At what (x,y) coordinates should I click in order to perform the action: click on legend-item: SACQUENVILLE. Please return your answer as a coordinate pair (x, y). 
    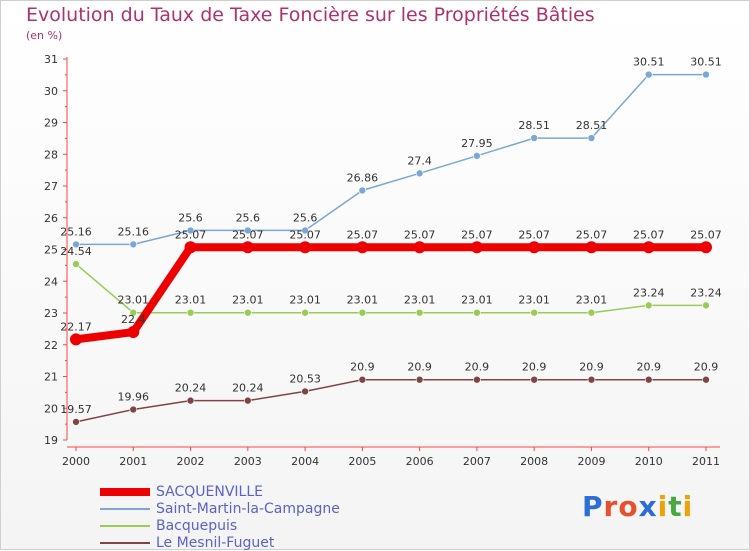
    Looking at the image, I should click on (181, 492).